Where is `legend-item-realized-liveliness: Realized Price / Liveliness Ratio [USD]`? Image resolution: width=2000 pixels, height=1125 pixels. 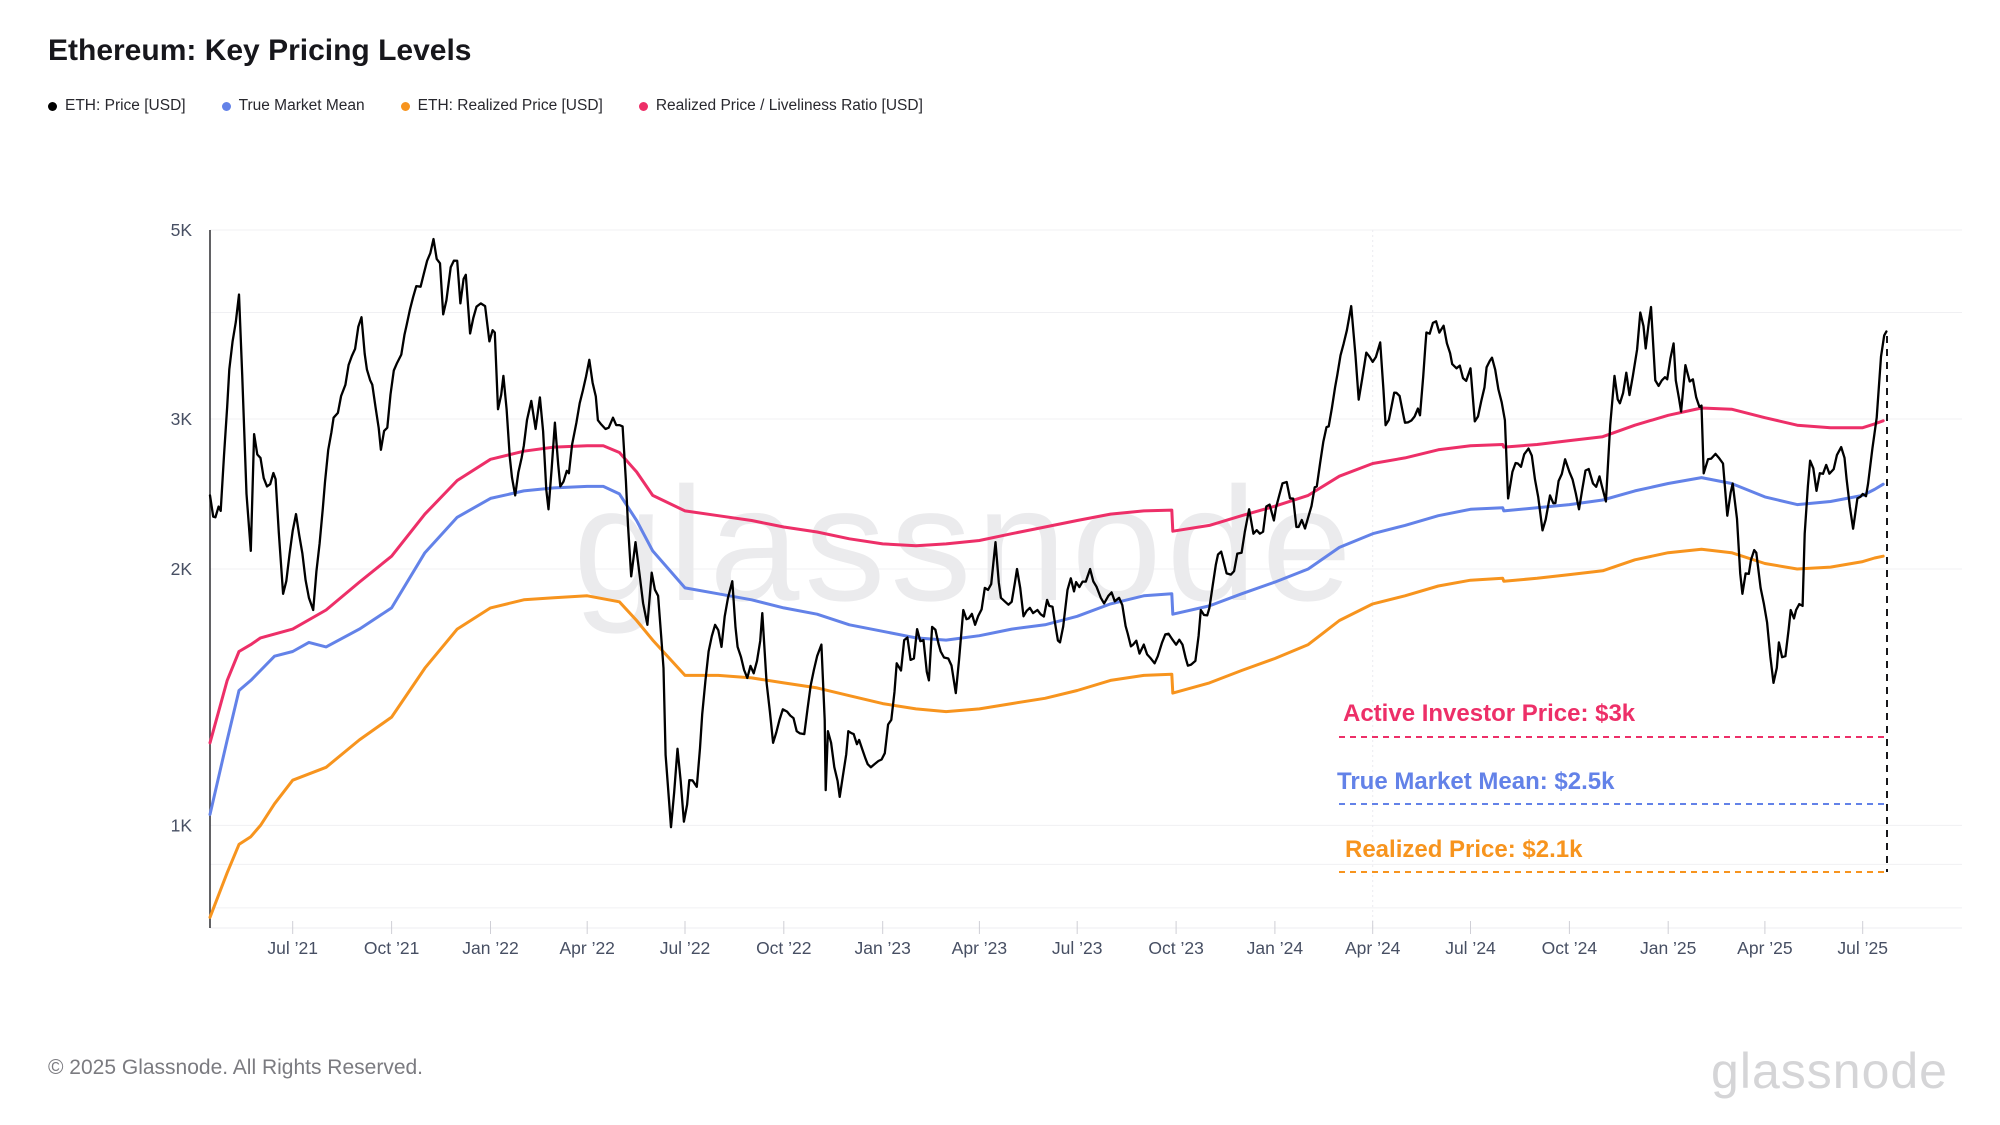 legend-item-realized-liveliness: Realized Price / Liveliness Ratio [USD] is located at coordinates (780, 106).